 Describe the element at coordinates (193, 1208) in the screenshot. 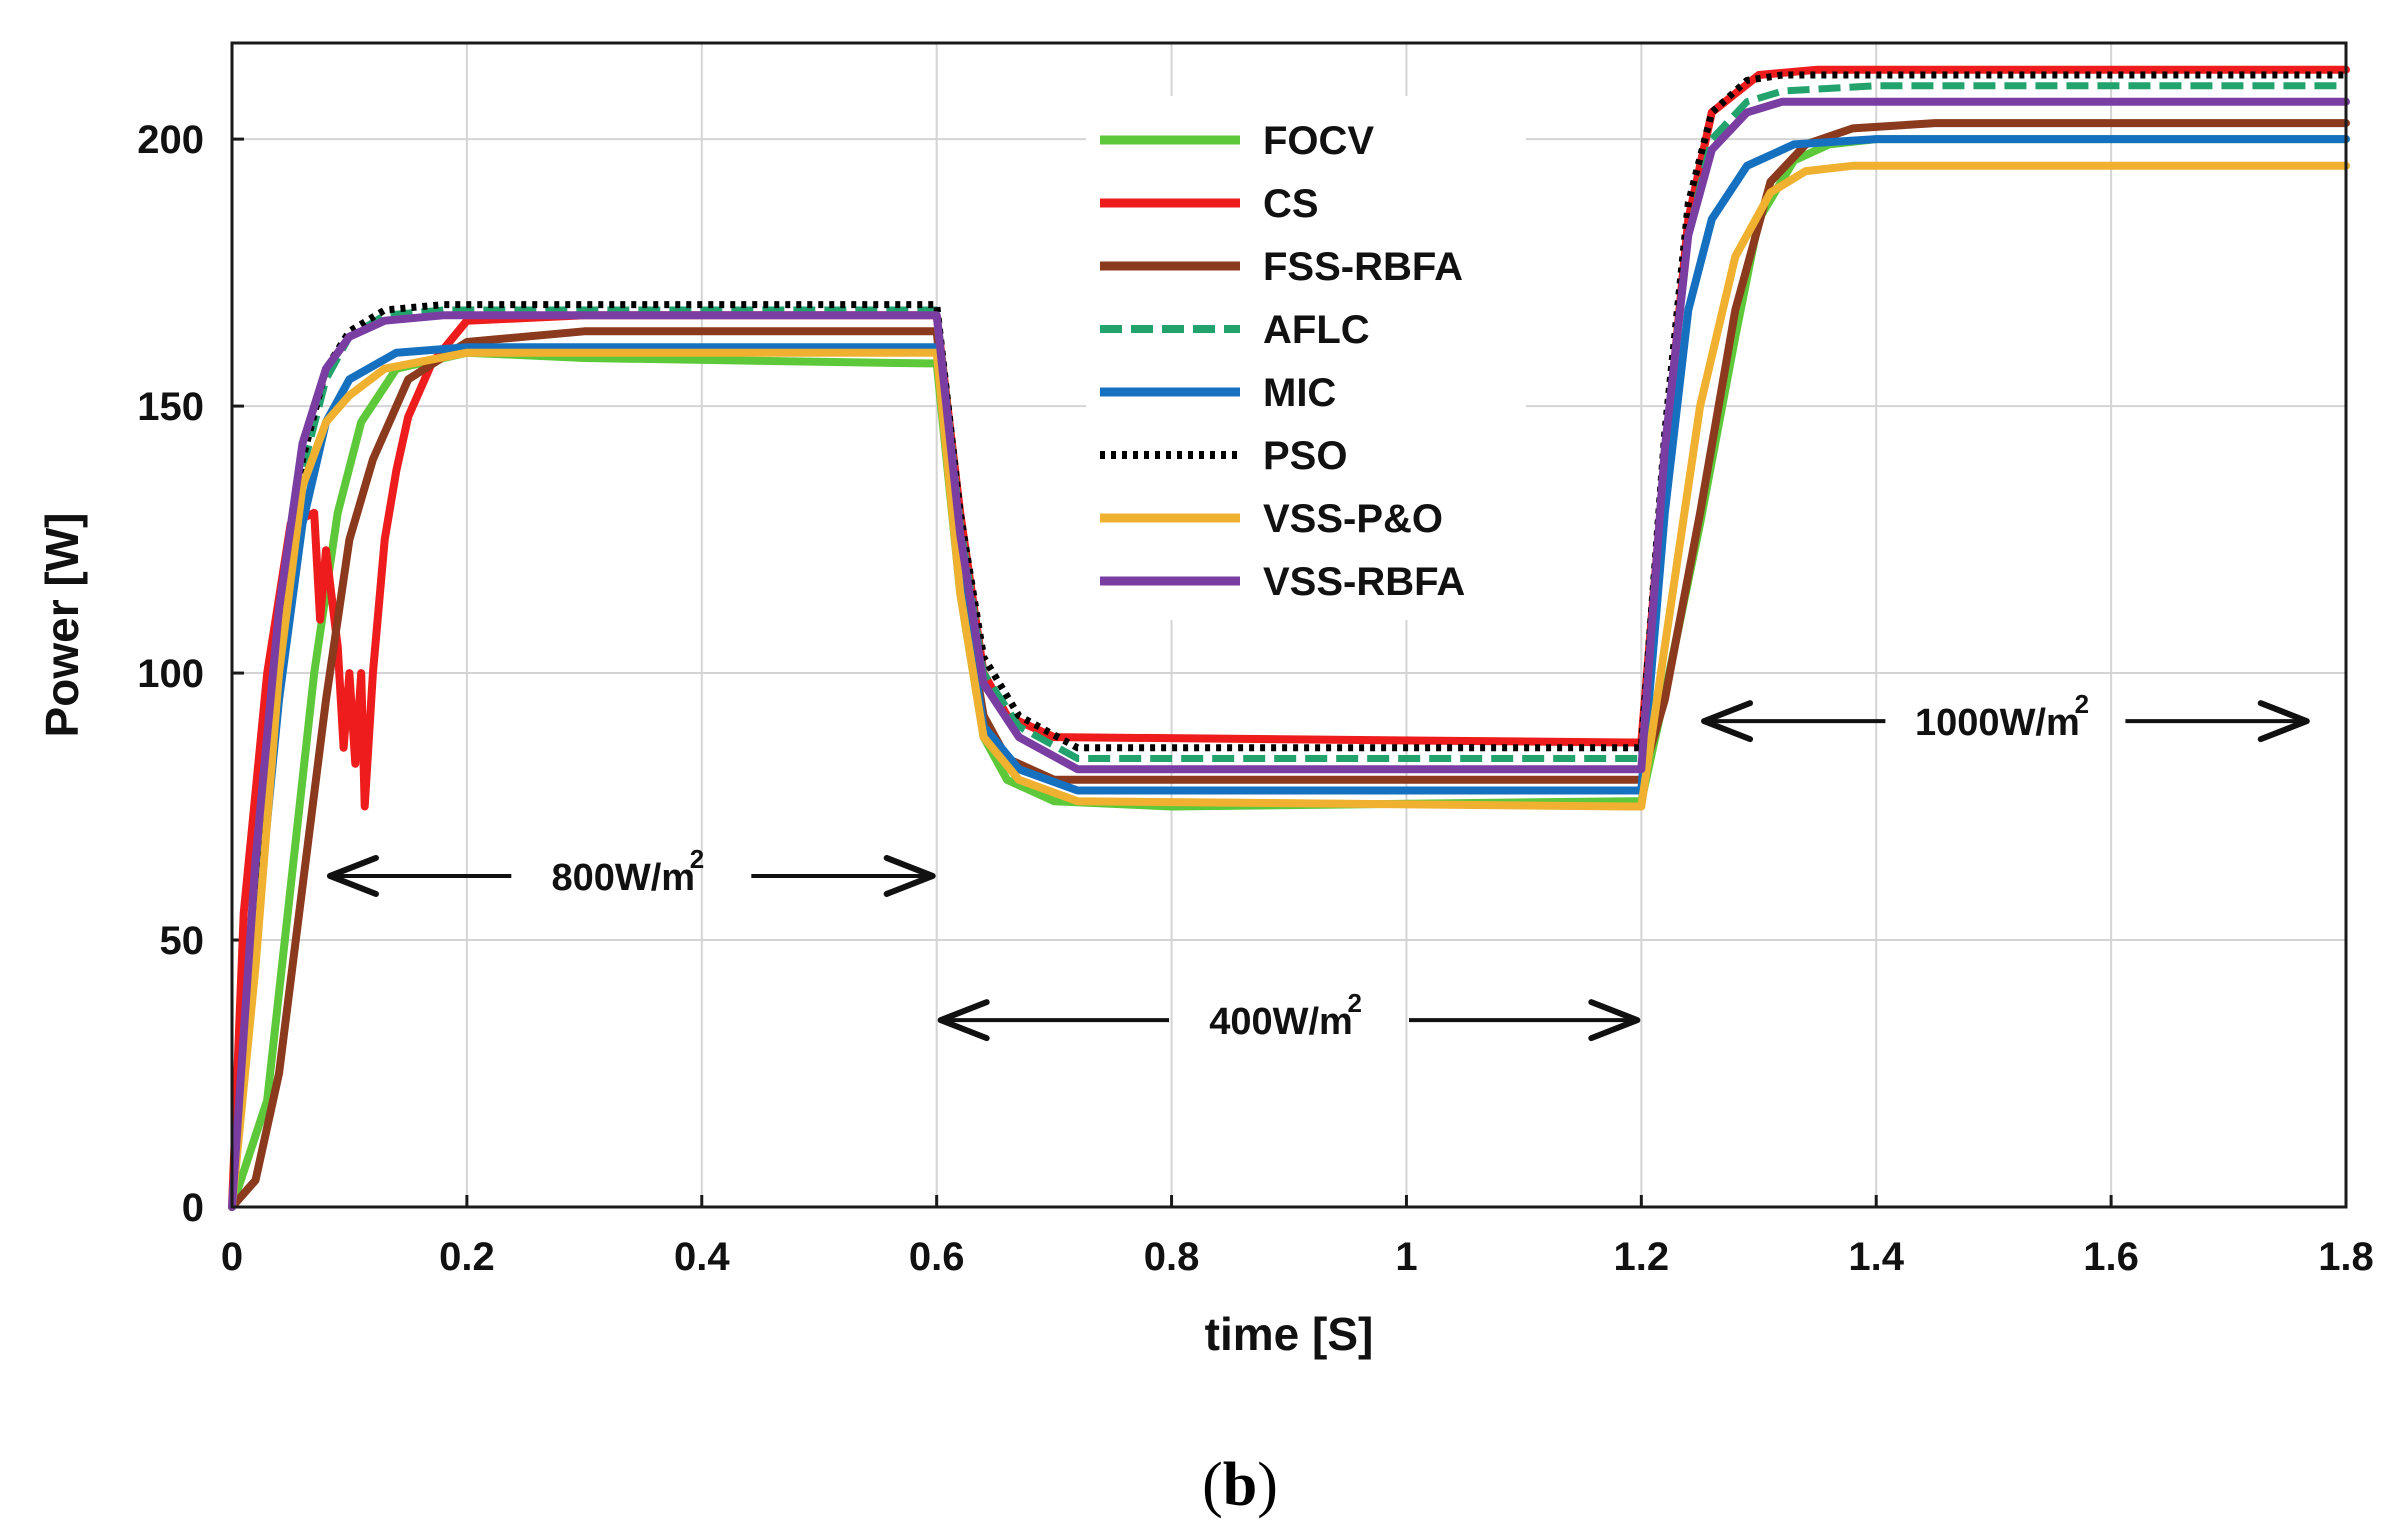

I see `y-tick-label: 0` at that location.